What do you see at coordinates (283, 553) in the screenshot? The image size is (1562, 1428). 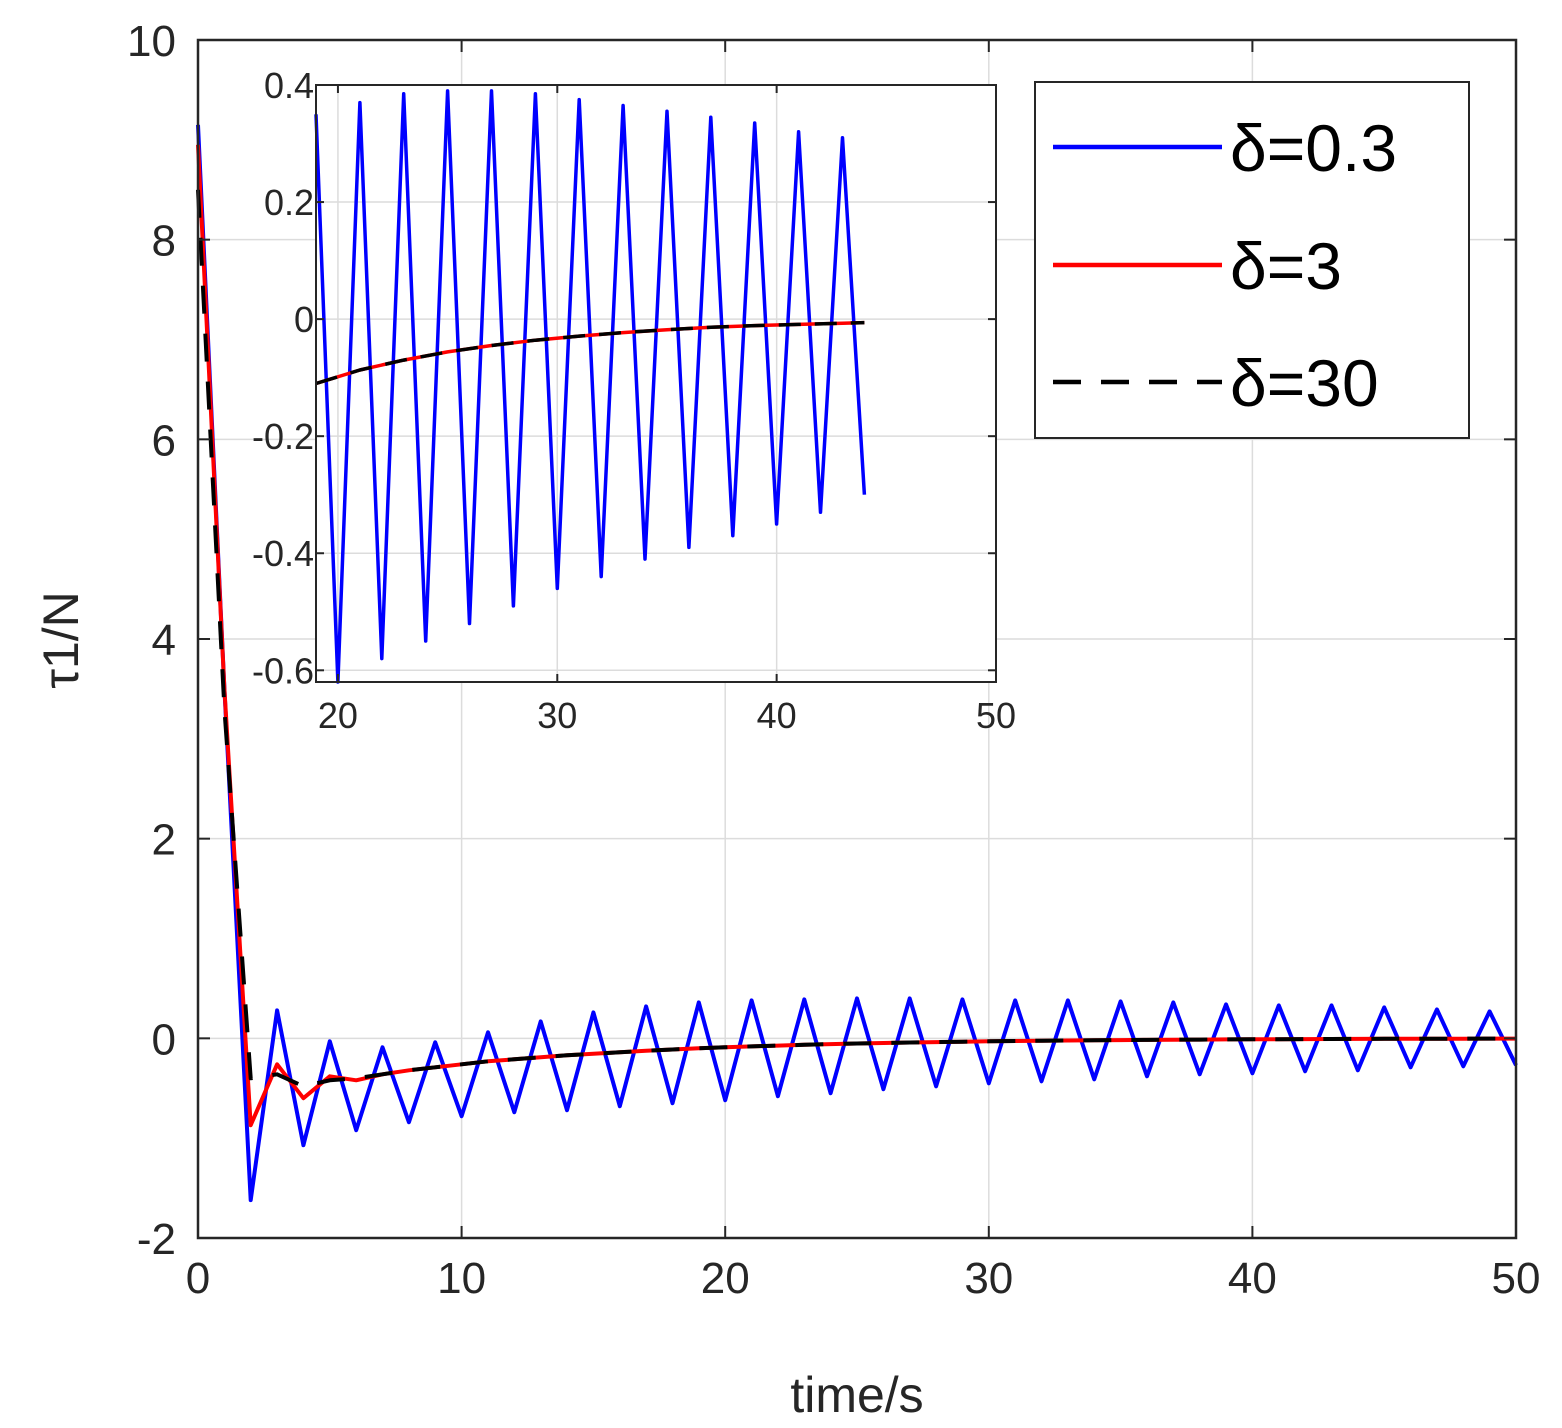 I see `inset-y-tick-label: -0.4` at bounding box center [283, 553].